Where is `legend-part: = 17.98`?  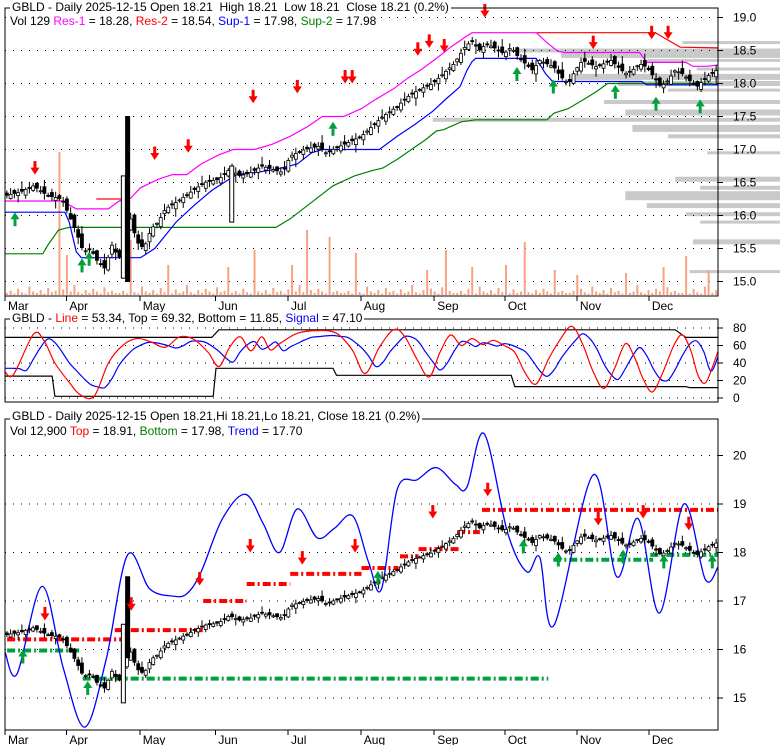 legend-part: = 17.98 is located at coordinates (354, 21).